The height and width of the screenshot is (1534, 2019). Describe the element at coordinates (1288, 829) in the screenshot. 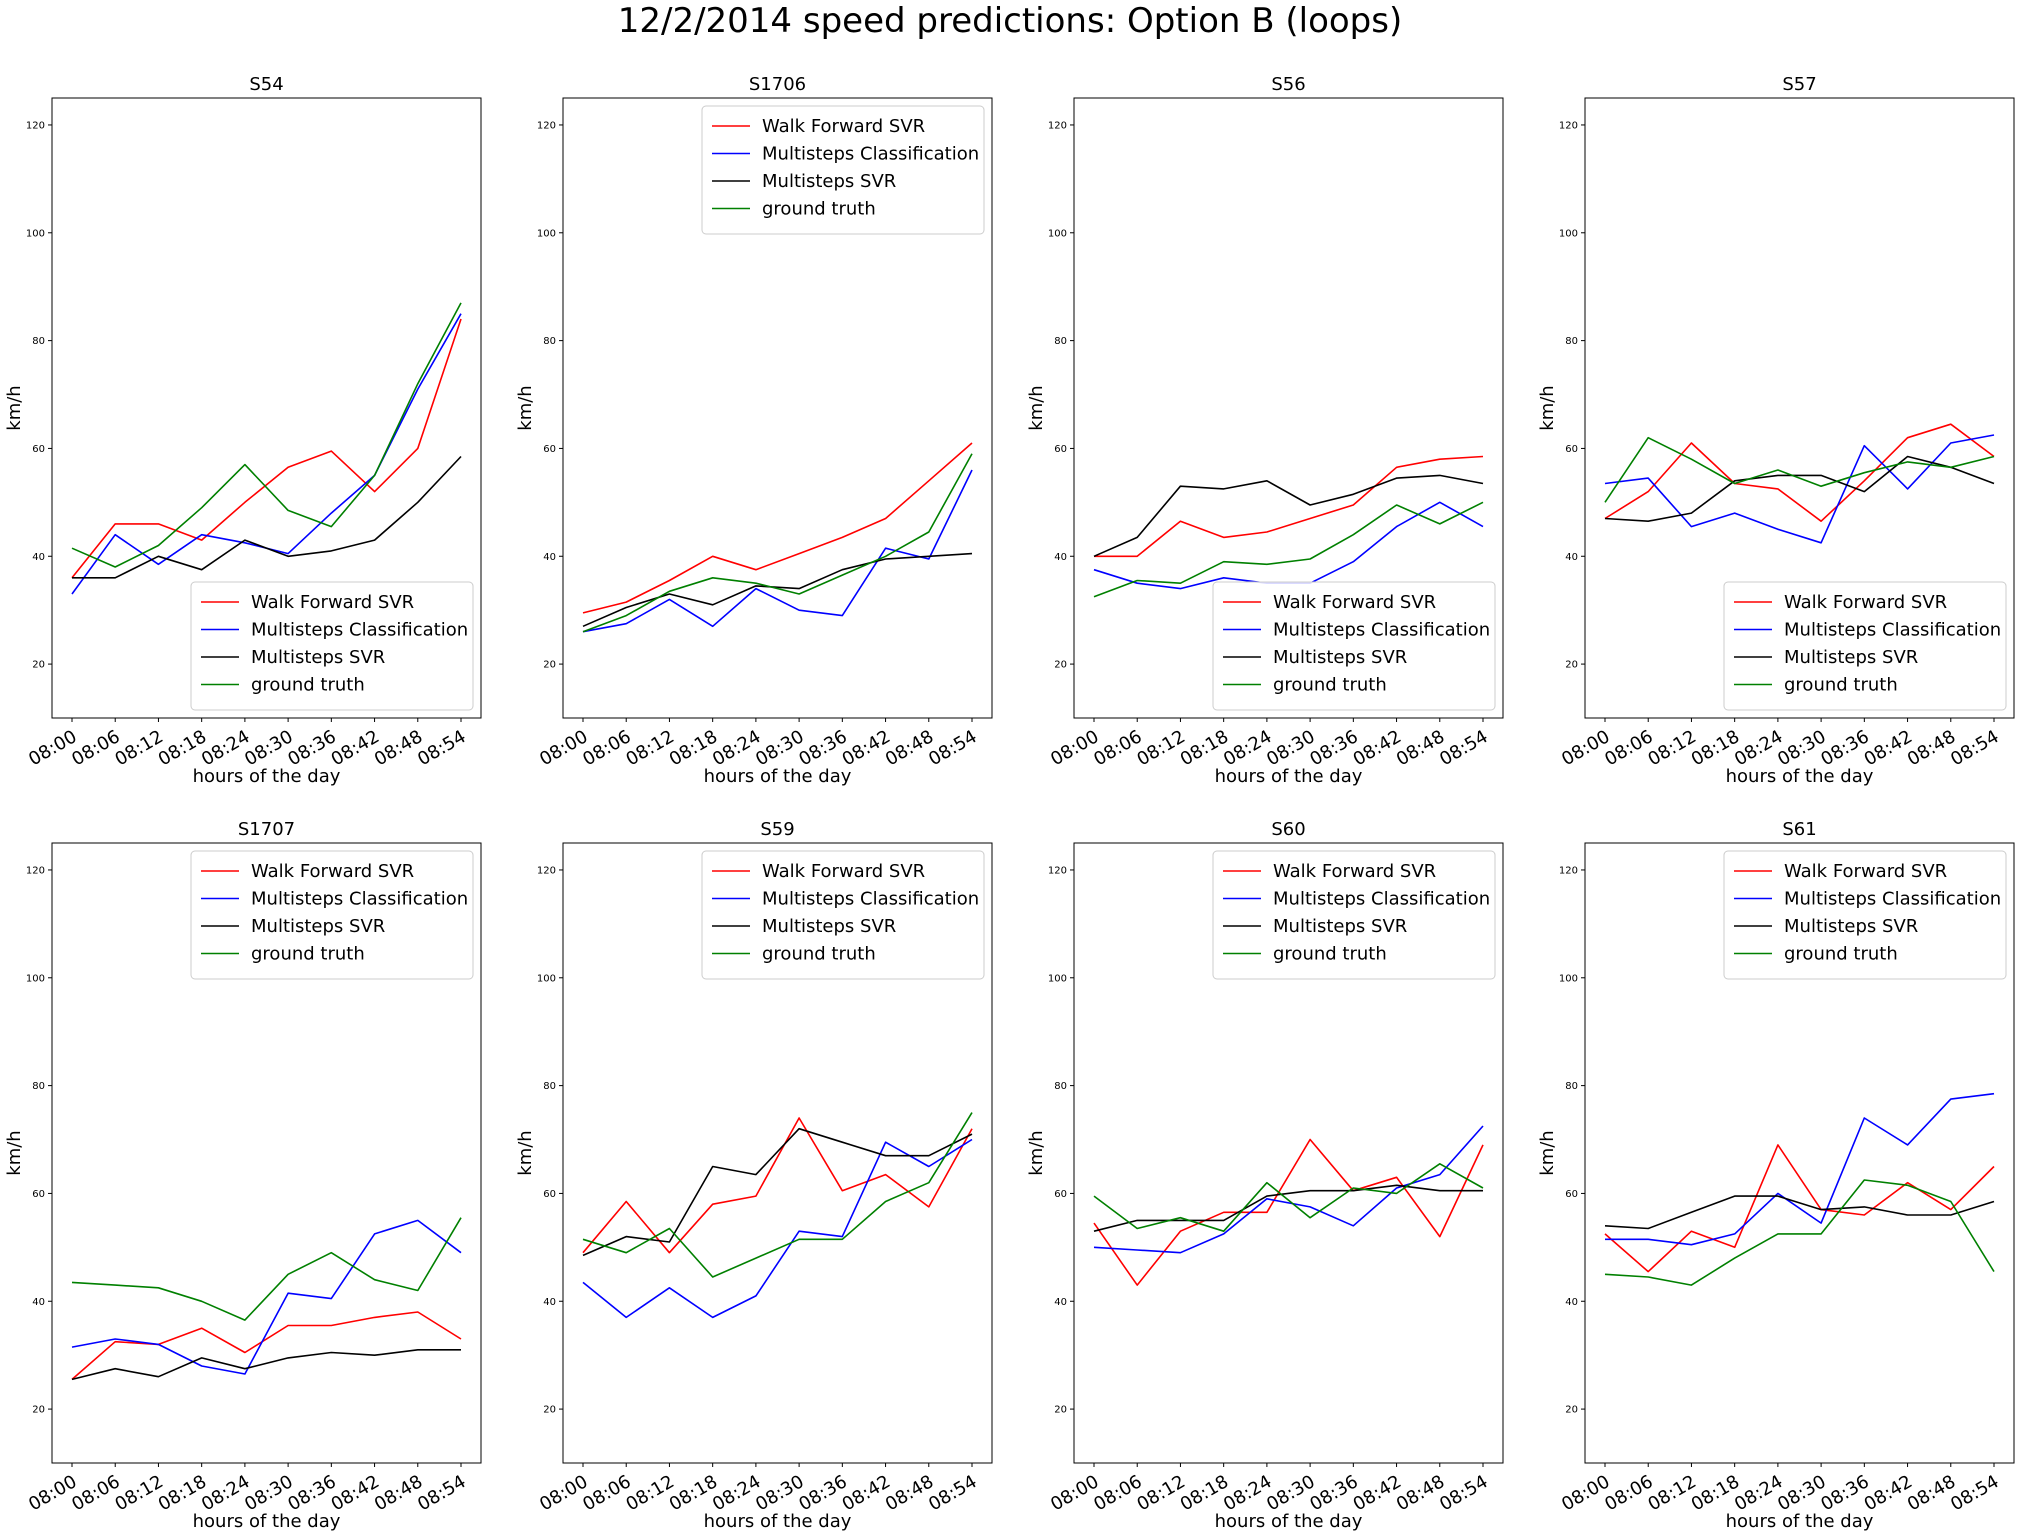

I see `panel-title: S60` at that location.